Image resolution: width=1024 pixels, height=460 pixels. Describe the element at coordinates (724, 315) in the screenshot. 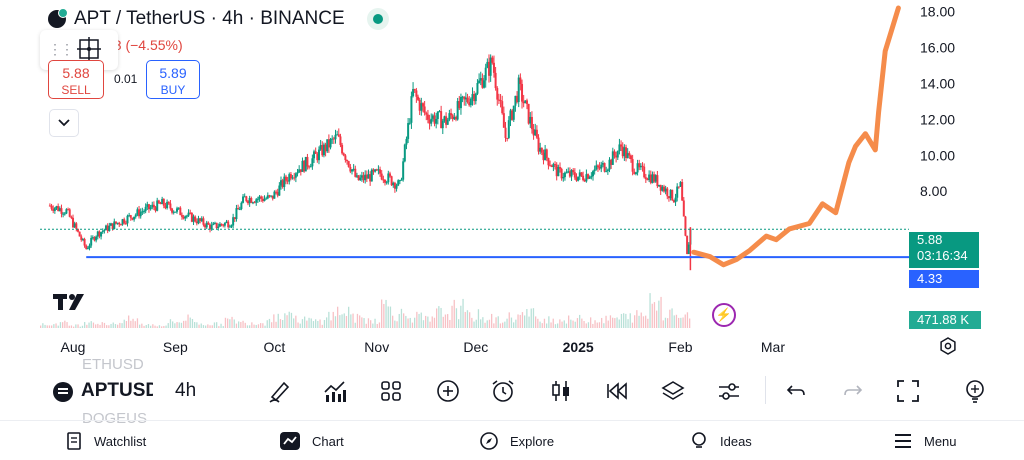

I see `lightning-event-icon: ⚡` at that location.